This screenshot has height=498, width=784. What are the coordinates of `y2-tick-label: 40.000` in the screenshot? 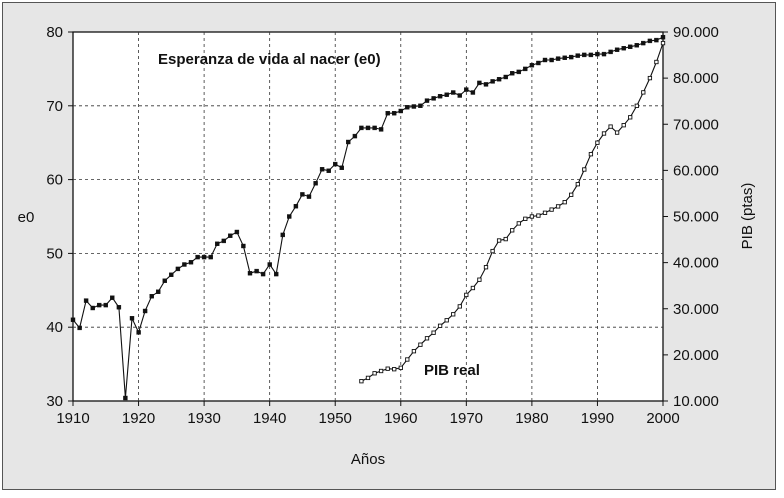 It's located at (696, 263).